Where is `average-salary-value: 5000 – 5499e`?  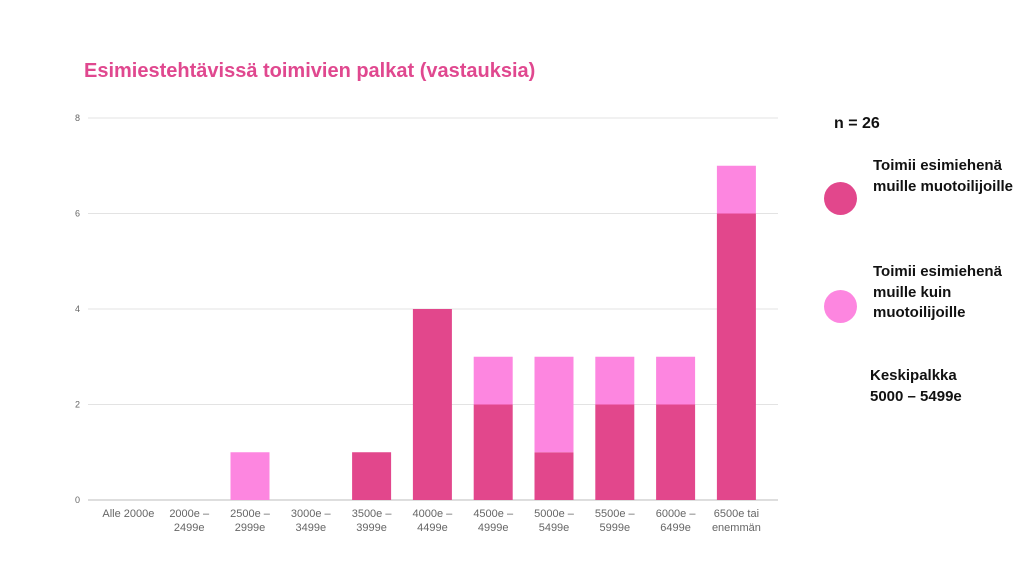 average-salary-value: 5000 – 5499e is located at coordinates (916, 396).